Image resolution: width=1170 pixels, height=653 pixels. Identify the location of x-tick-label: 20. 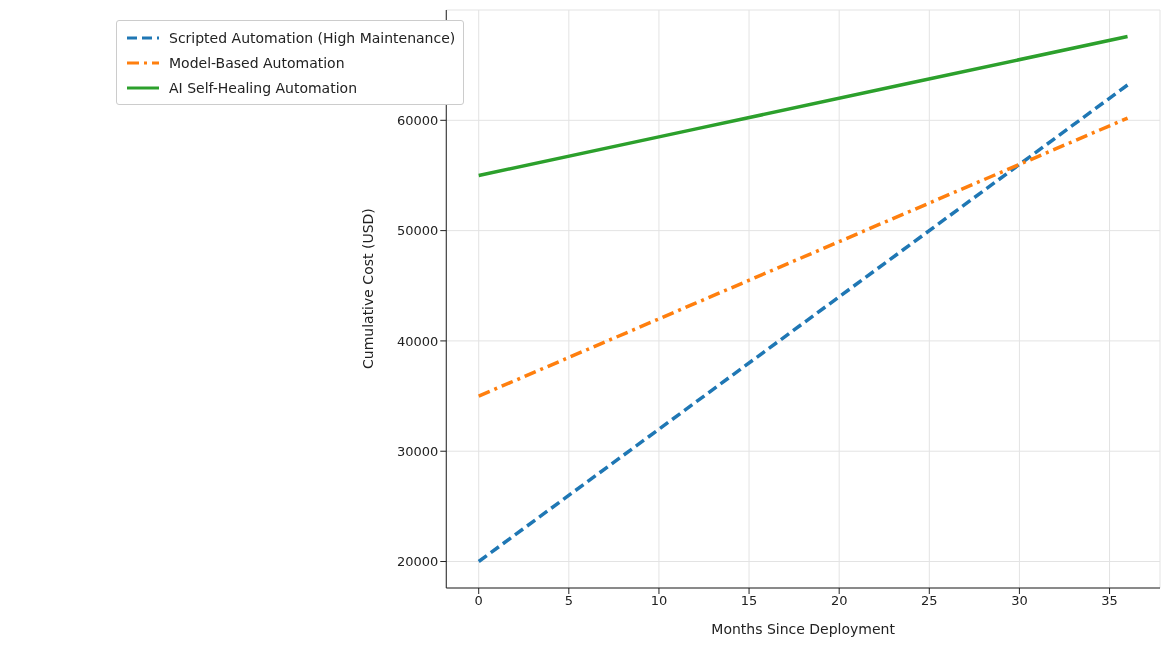
(839, 601).